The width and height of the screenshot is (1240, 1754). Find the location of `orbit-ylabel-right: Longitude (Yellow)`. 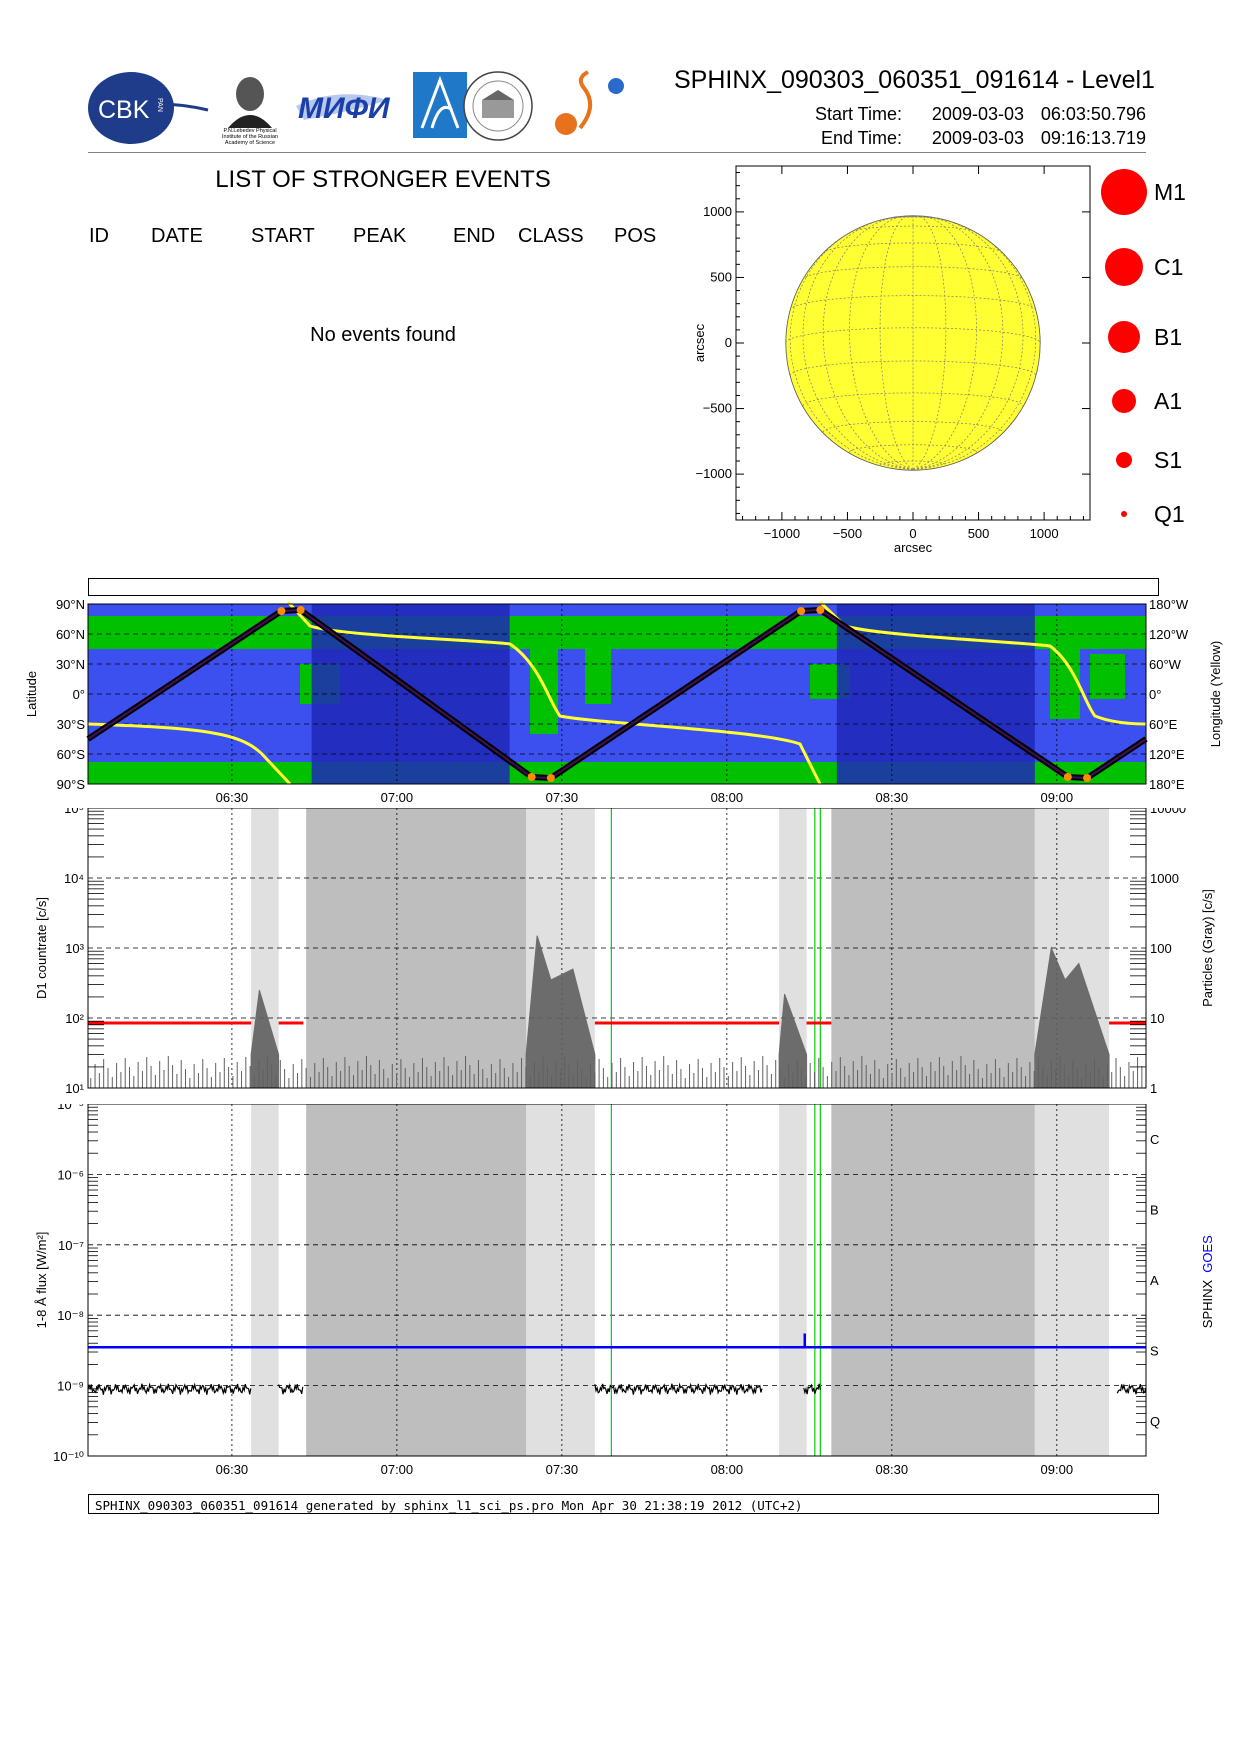

orbit-ylabel-right: Longitude (Yellow) is located at coordinates (1215, 694).